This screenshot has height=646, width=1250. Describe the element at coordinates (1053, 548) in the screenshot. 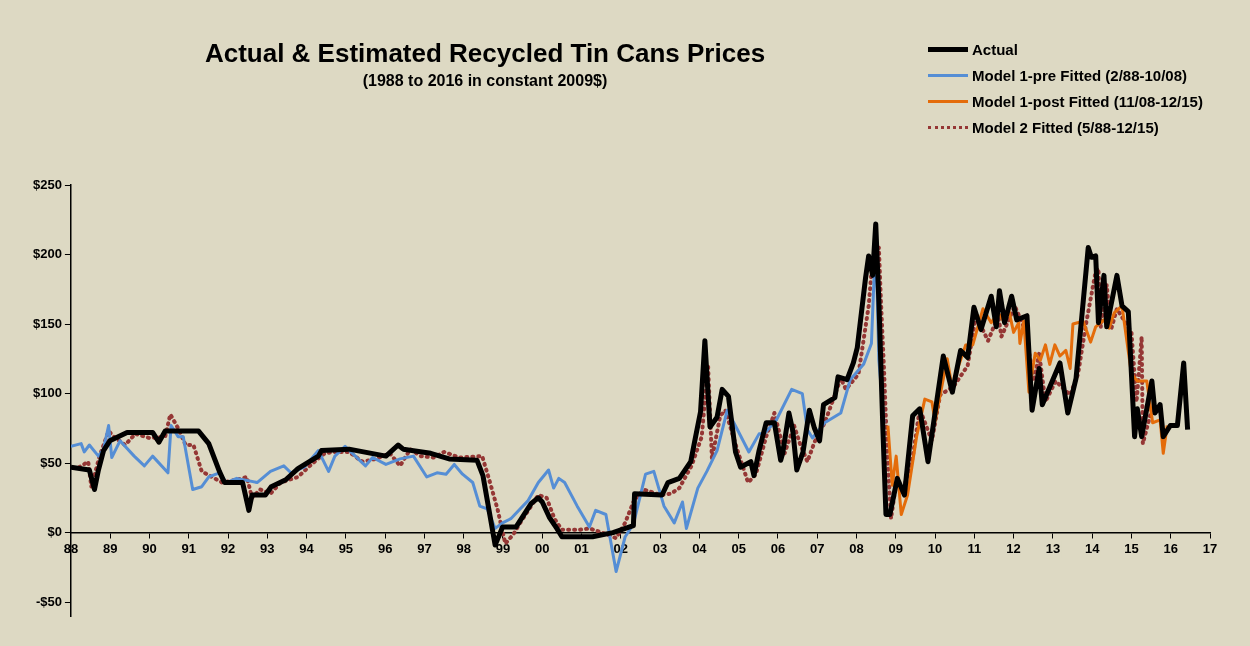

I see `x-tick-label: 13` at that location.